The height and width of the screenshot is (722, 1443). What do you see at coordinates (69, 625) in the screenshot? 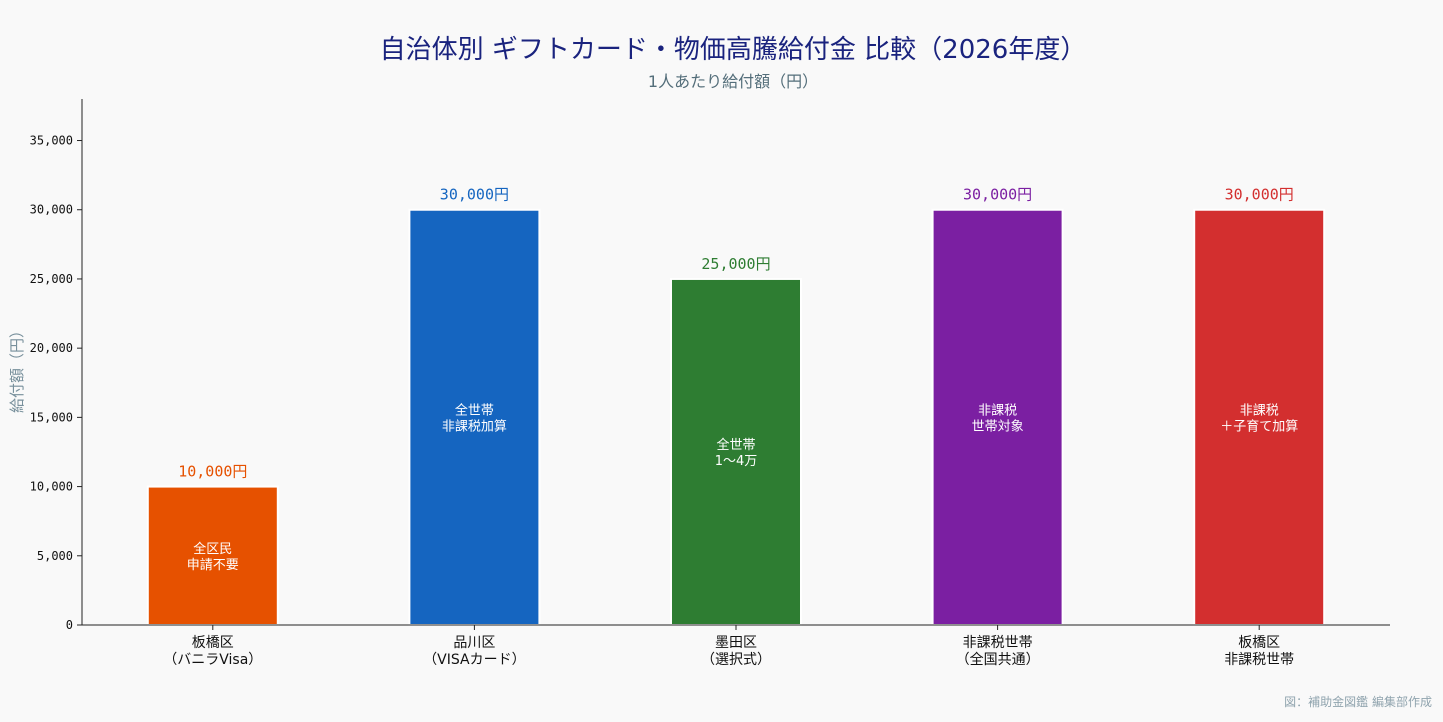
I see `y-tick-label: 0` at bounding box center [69, 625].